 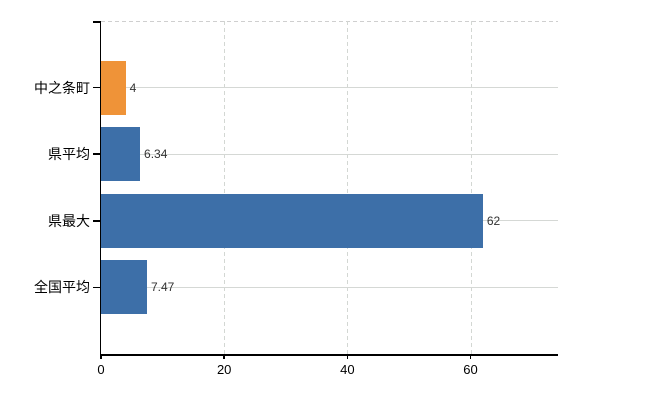 I want to click on x-tick-label: 0, so click(x=101, y=369).